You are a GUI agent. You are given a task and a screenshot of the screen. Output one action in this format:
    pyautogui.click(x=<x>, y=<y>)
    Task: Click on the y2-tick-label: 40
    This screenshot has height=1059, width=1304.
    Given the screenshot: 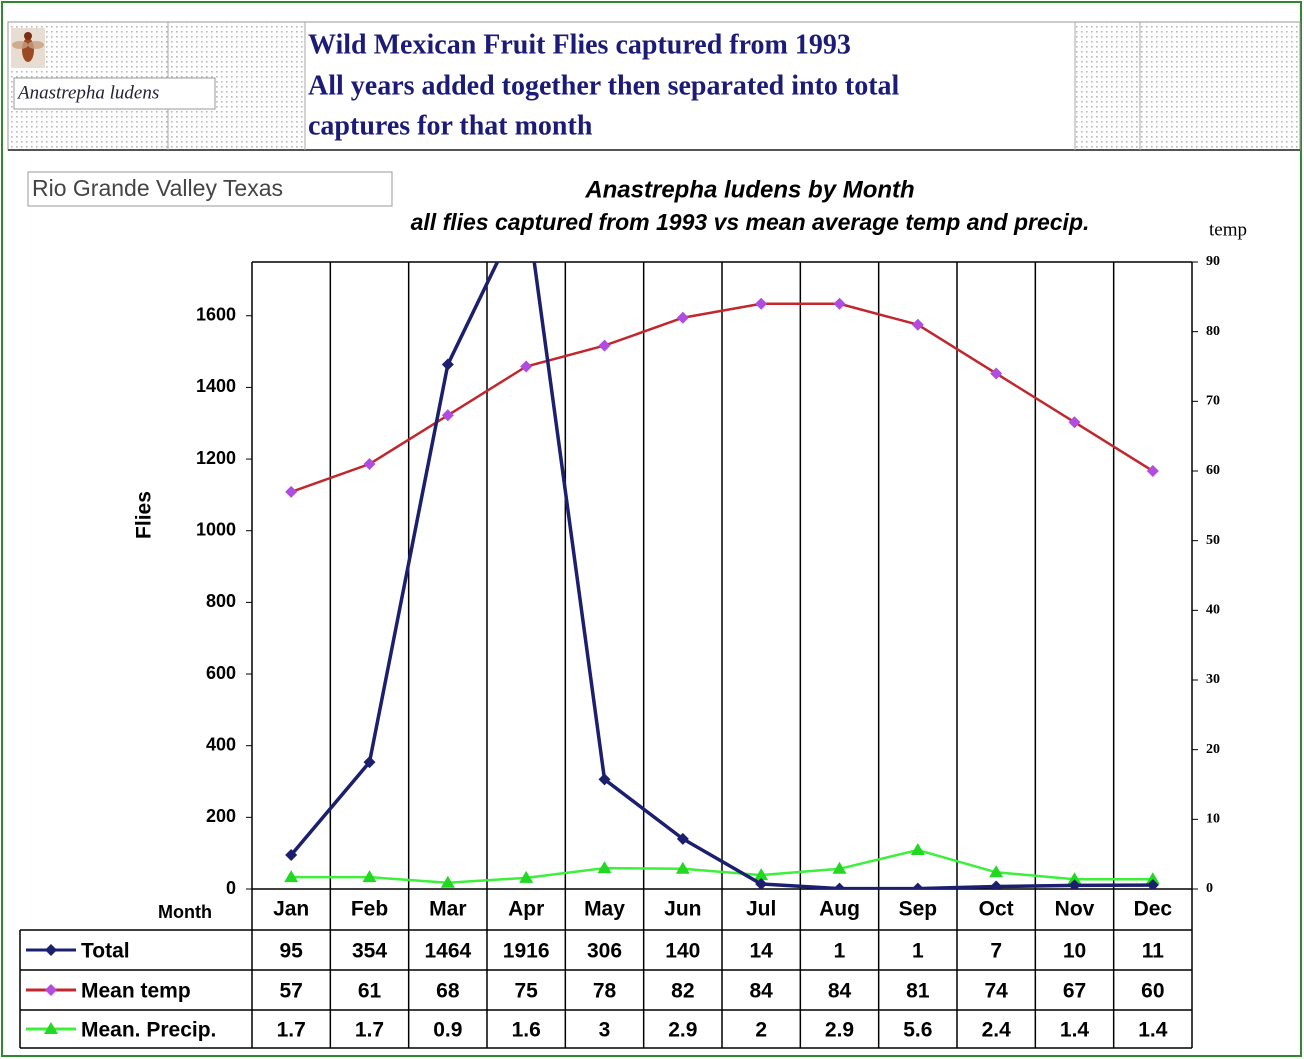 What is the action you would take?
    pyautogui.click(x=1213, y=610)
    